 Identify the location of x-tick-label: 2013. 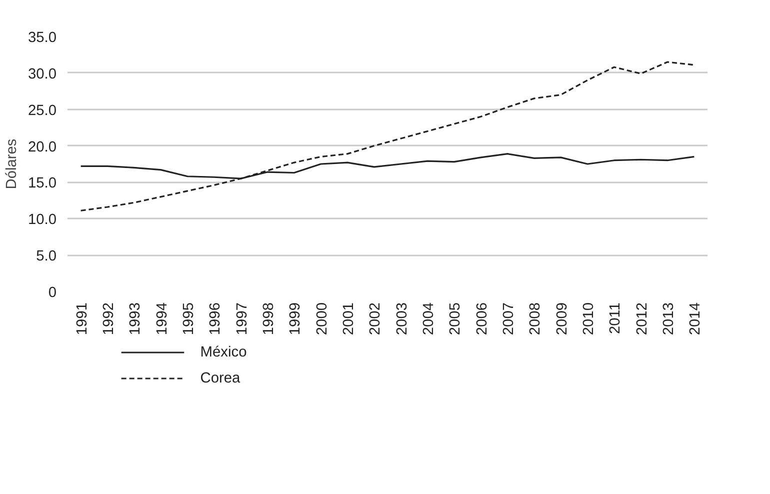
(669, 319).